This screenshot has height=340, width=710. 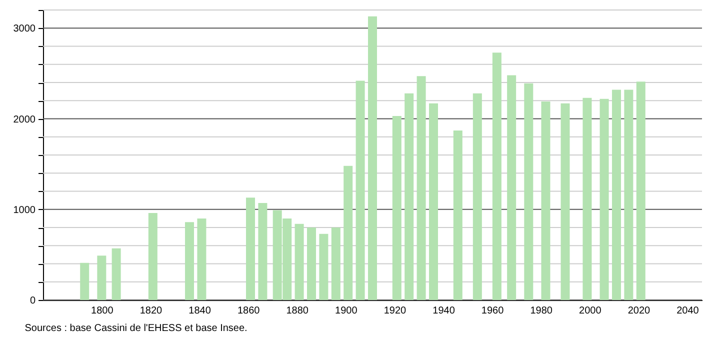 I want to click on x-tick-label: 1880, so click(x=297, y=311).